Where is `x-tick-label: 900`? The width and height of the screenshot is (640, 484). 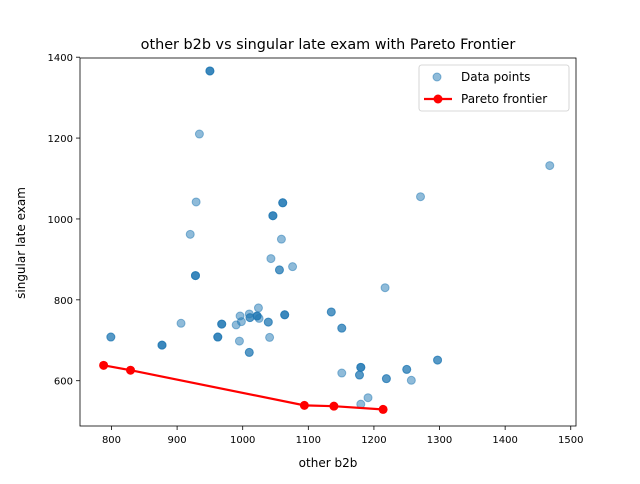 x-tick-label: 900 is located at coordinates (177, 440).